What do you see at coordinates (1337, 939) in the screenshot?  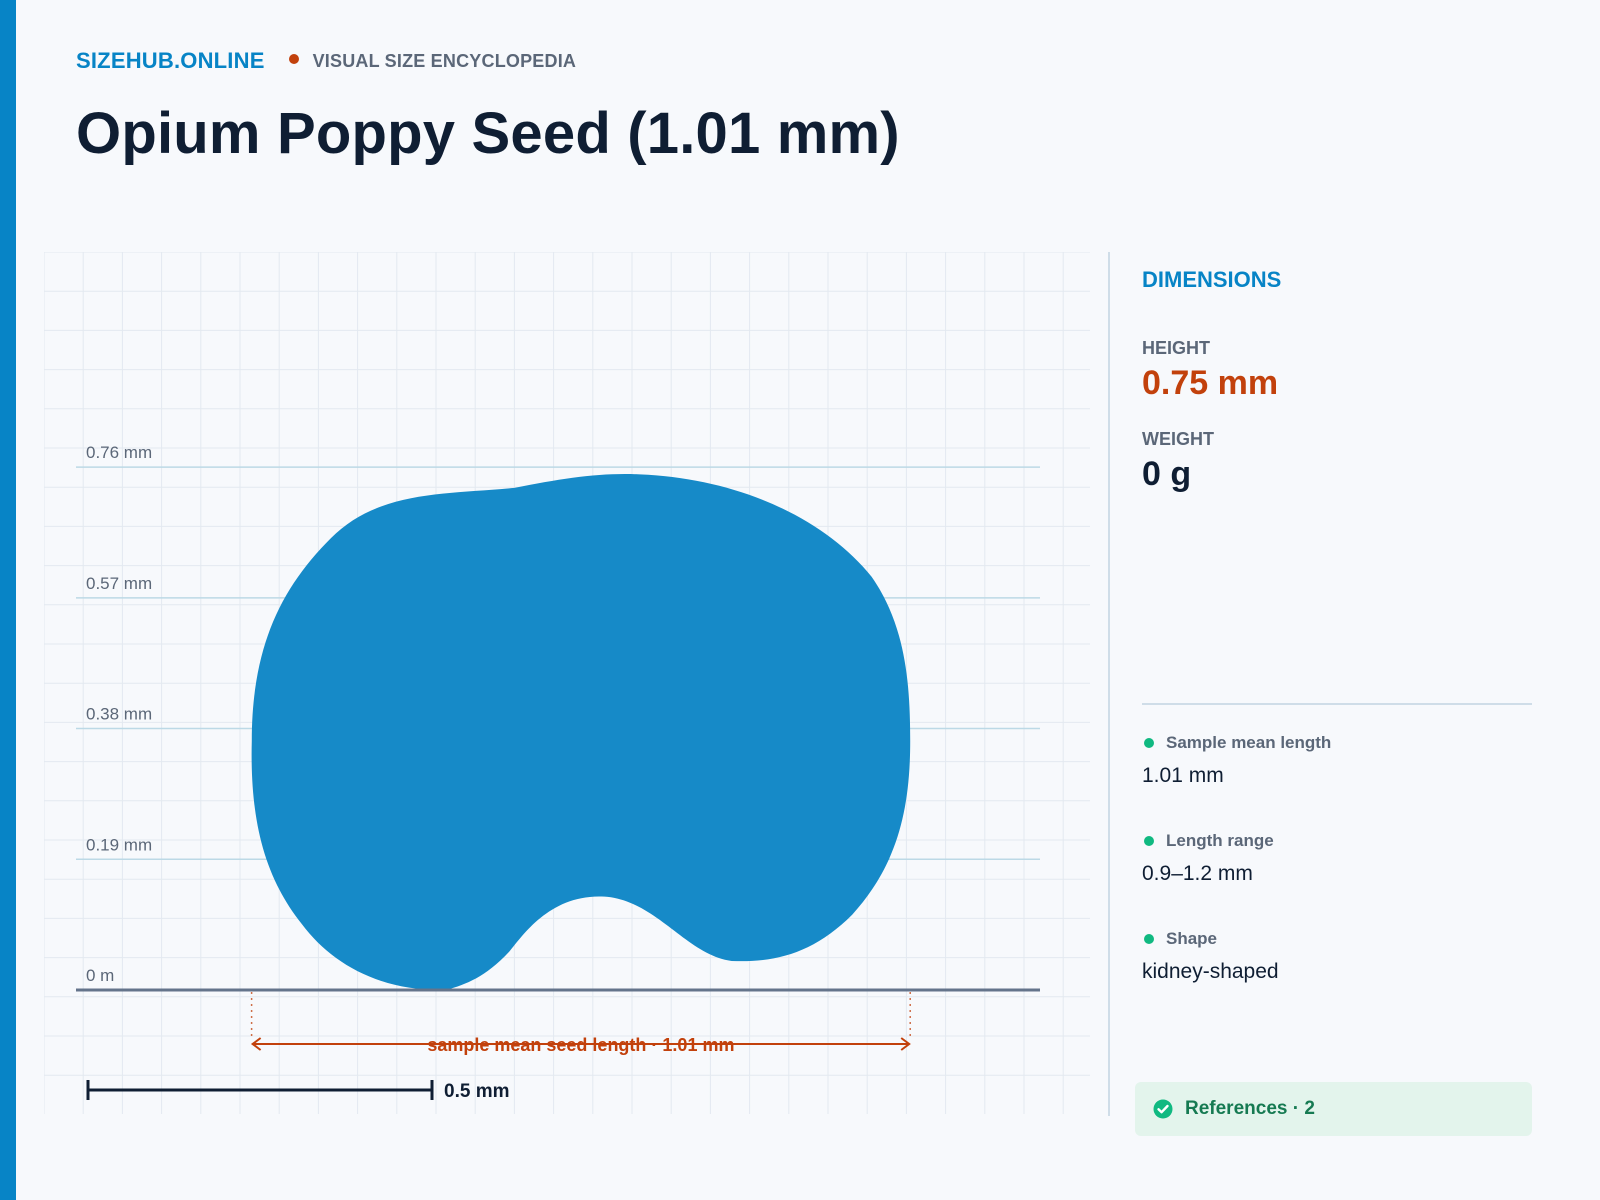 I see `fact-head: Shape` at bounding box center [1337, 939].